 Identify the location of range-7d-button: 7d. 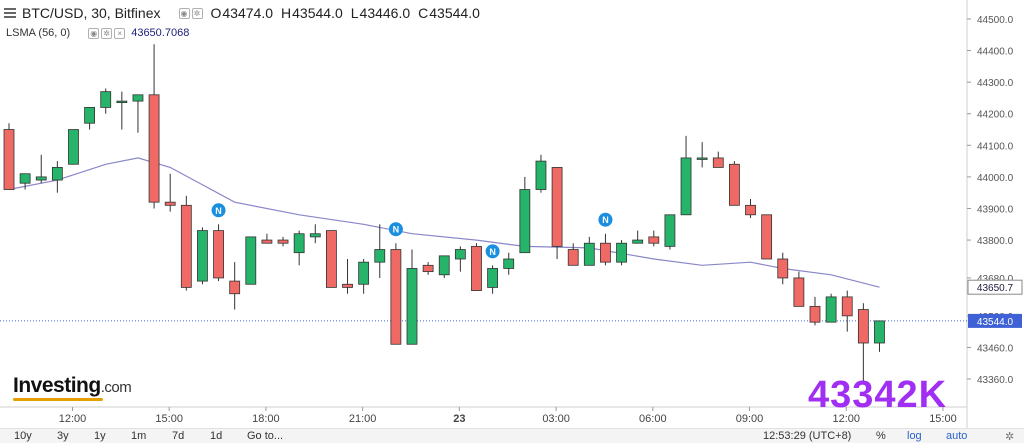
(178, 436).